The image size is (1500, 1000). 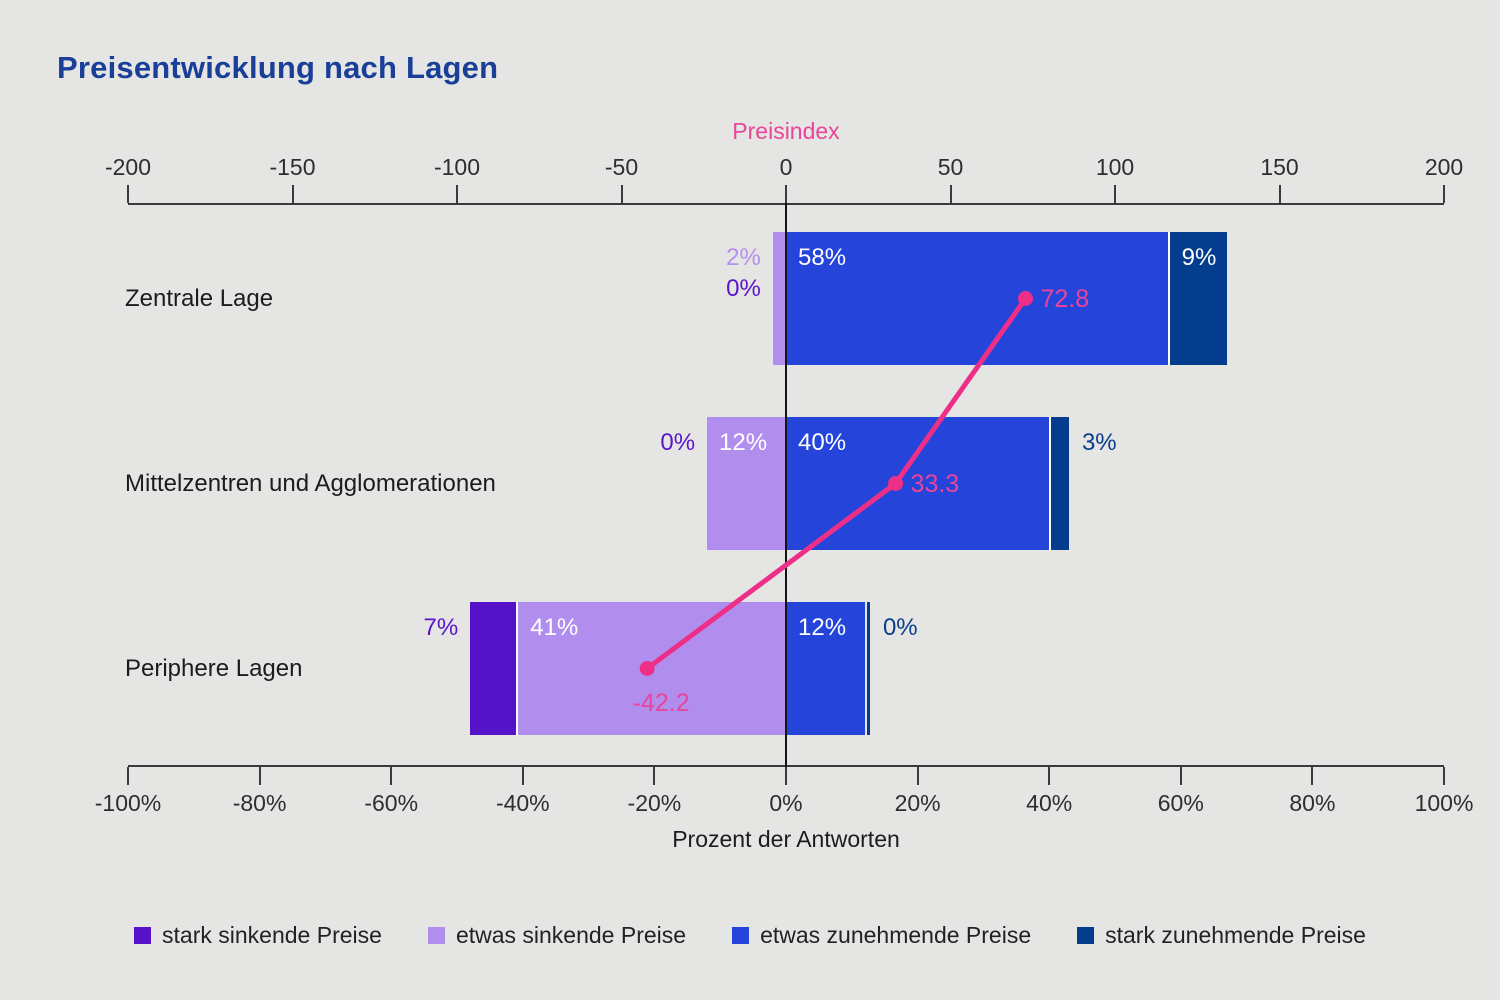 I want to click on bottom-axis-tick-label: 20%, so click(x=917, y=803).